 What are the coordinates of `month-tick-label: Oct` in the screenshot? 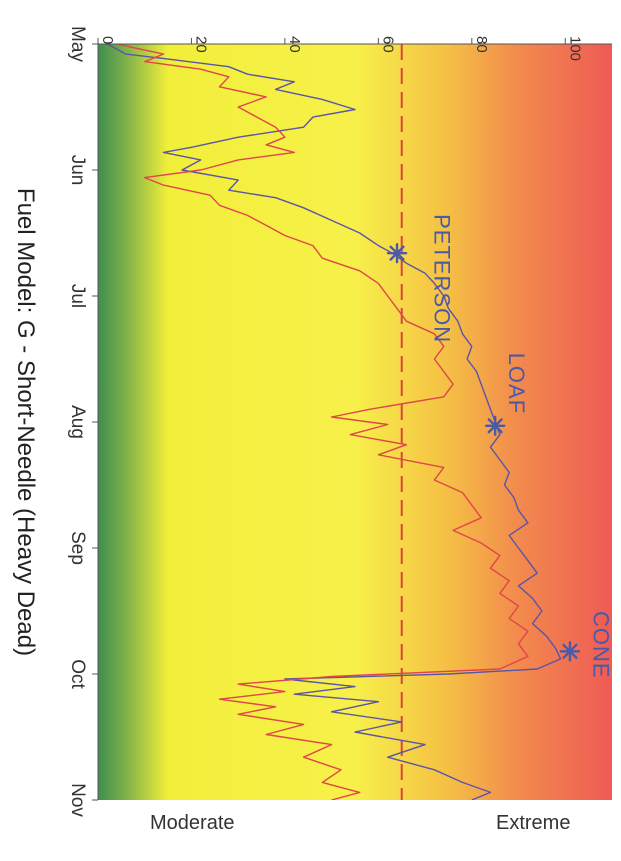 It's located at (77, 674).